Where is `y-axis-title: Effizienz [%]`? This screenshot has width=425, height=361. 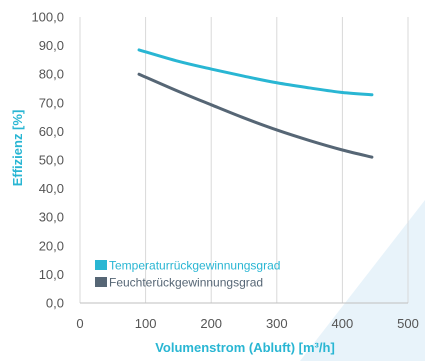 y-axis-title: Effizienz [%] is located at coordinates (17, 148).